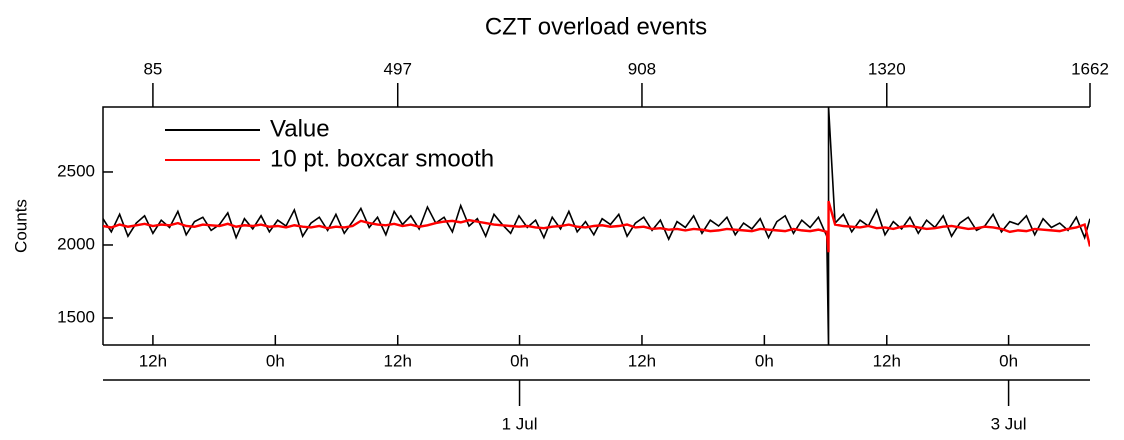 This screenshot has width=1124, height=440. What do you see at coordinates (520, 423) in the screenshot?
I see `date-tick-label: 1 Jul` at bounding box center [520, 423].